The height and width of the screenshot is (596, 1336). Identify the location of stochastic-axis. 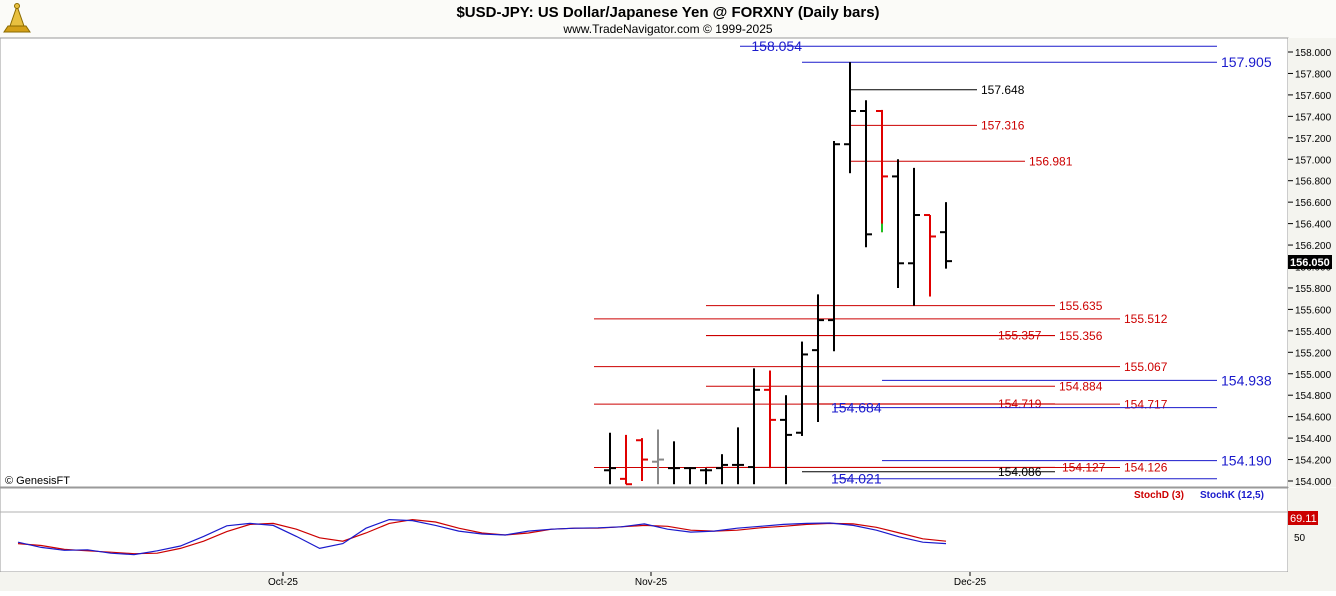
(1312, 530).